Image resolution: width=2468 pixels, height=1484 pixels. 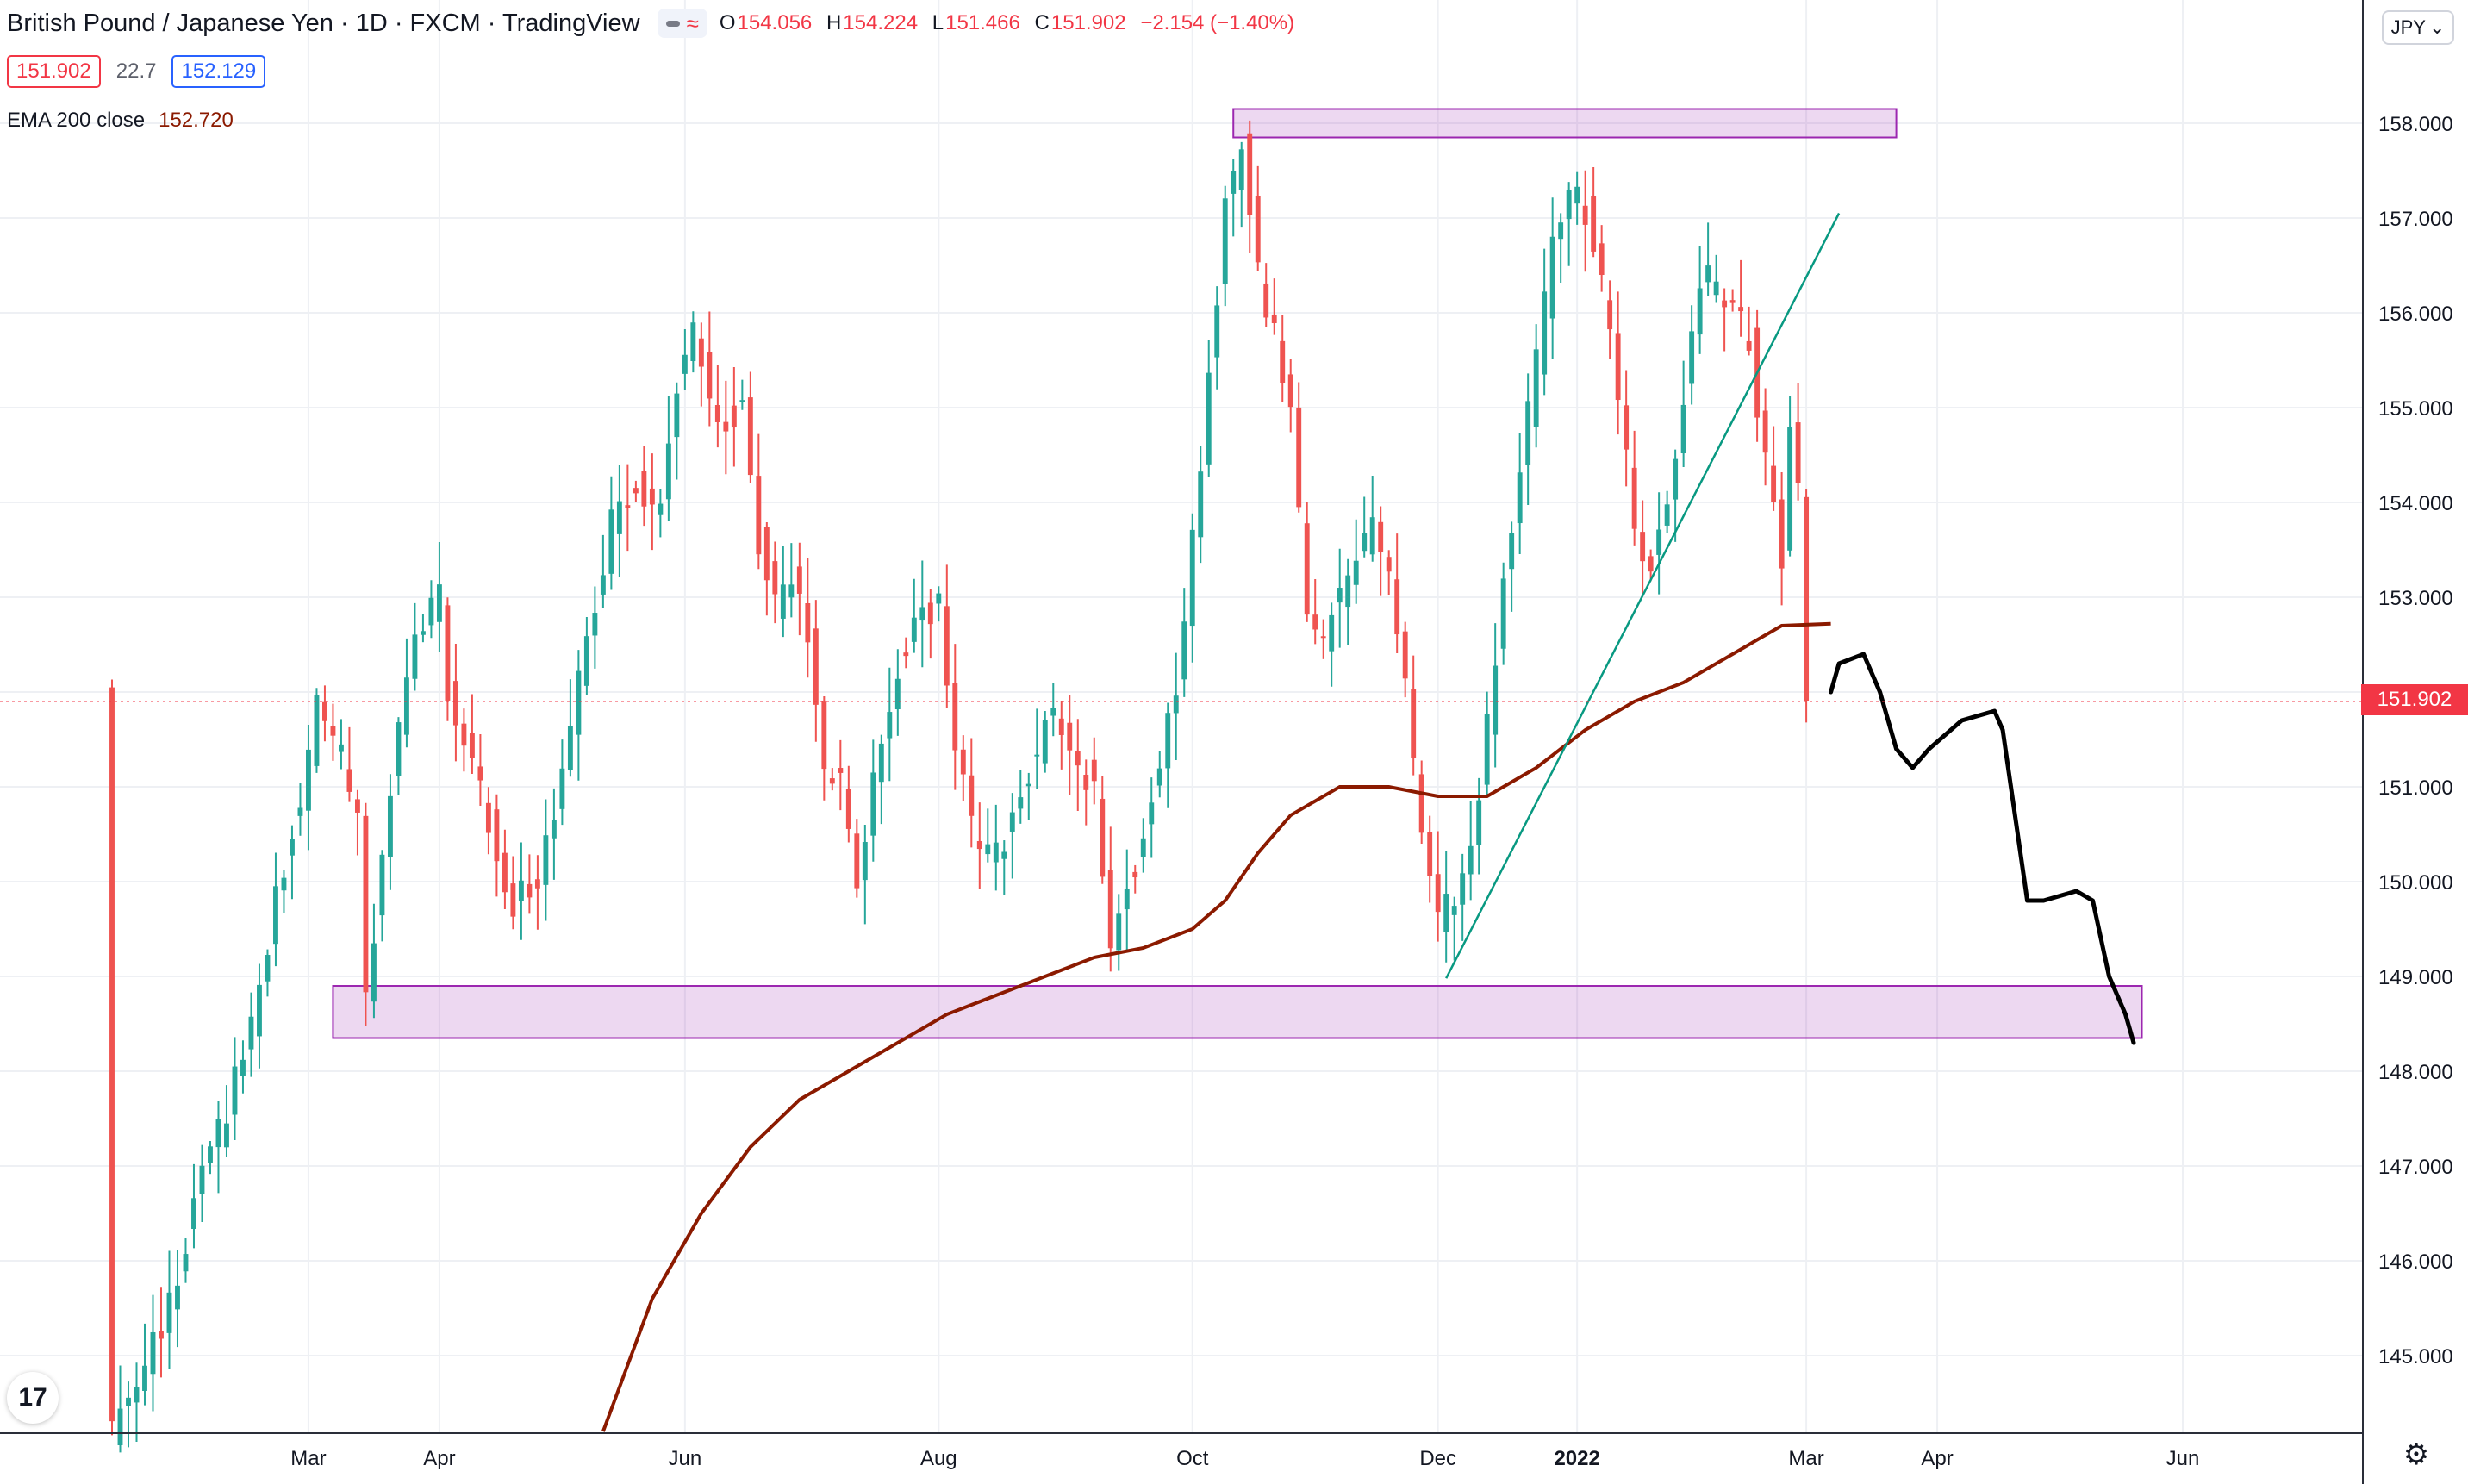 What do you see at coordinates (1805, 1459) in the screenshot?
I see `time-axis-tick: Mar` at bounding box center [1805, 1459].